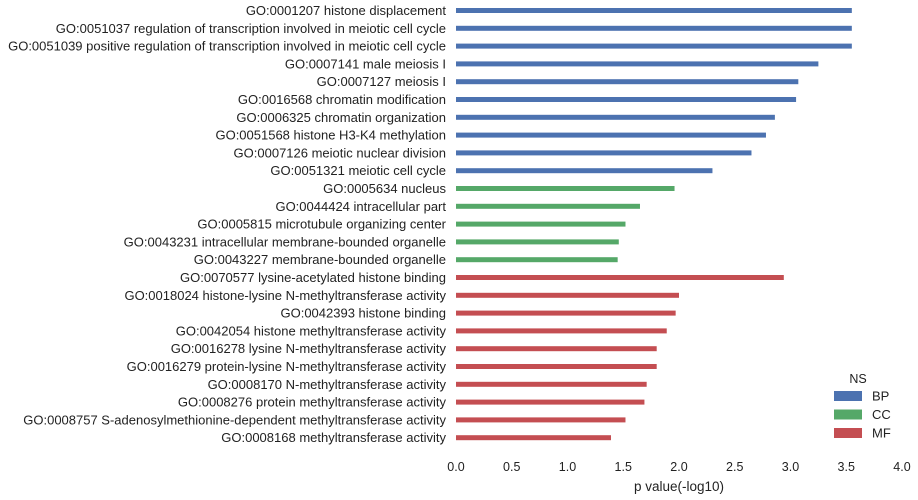 This screenshot has width=918, height=500. I want to click on category-label: GO:0001207 histone displacement, so click(346, 10).